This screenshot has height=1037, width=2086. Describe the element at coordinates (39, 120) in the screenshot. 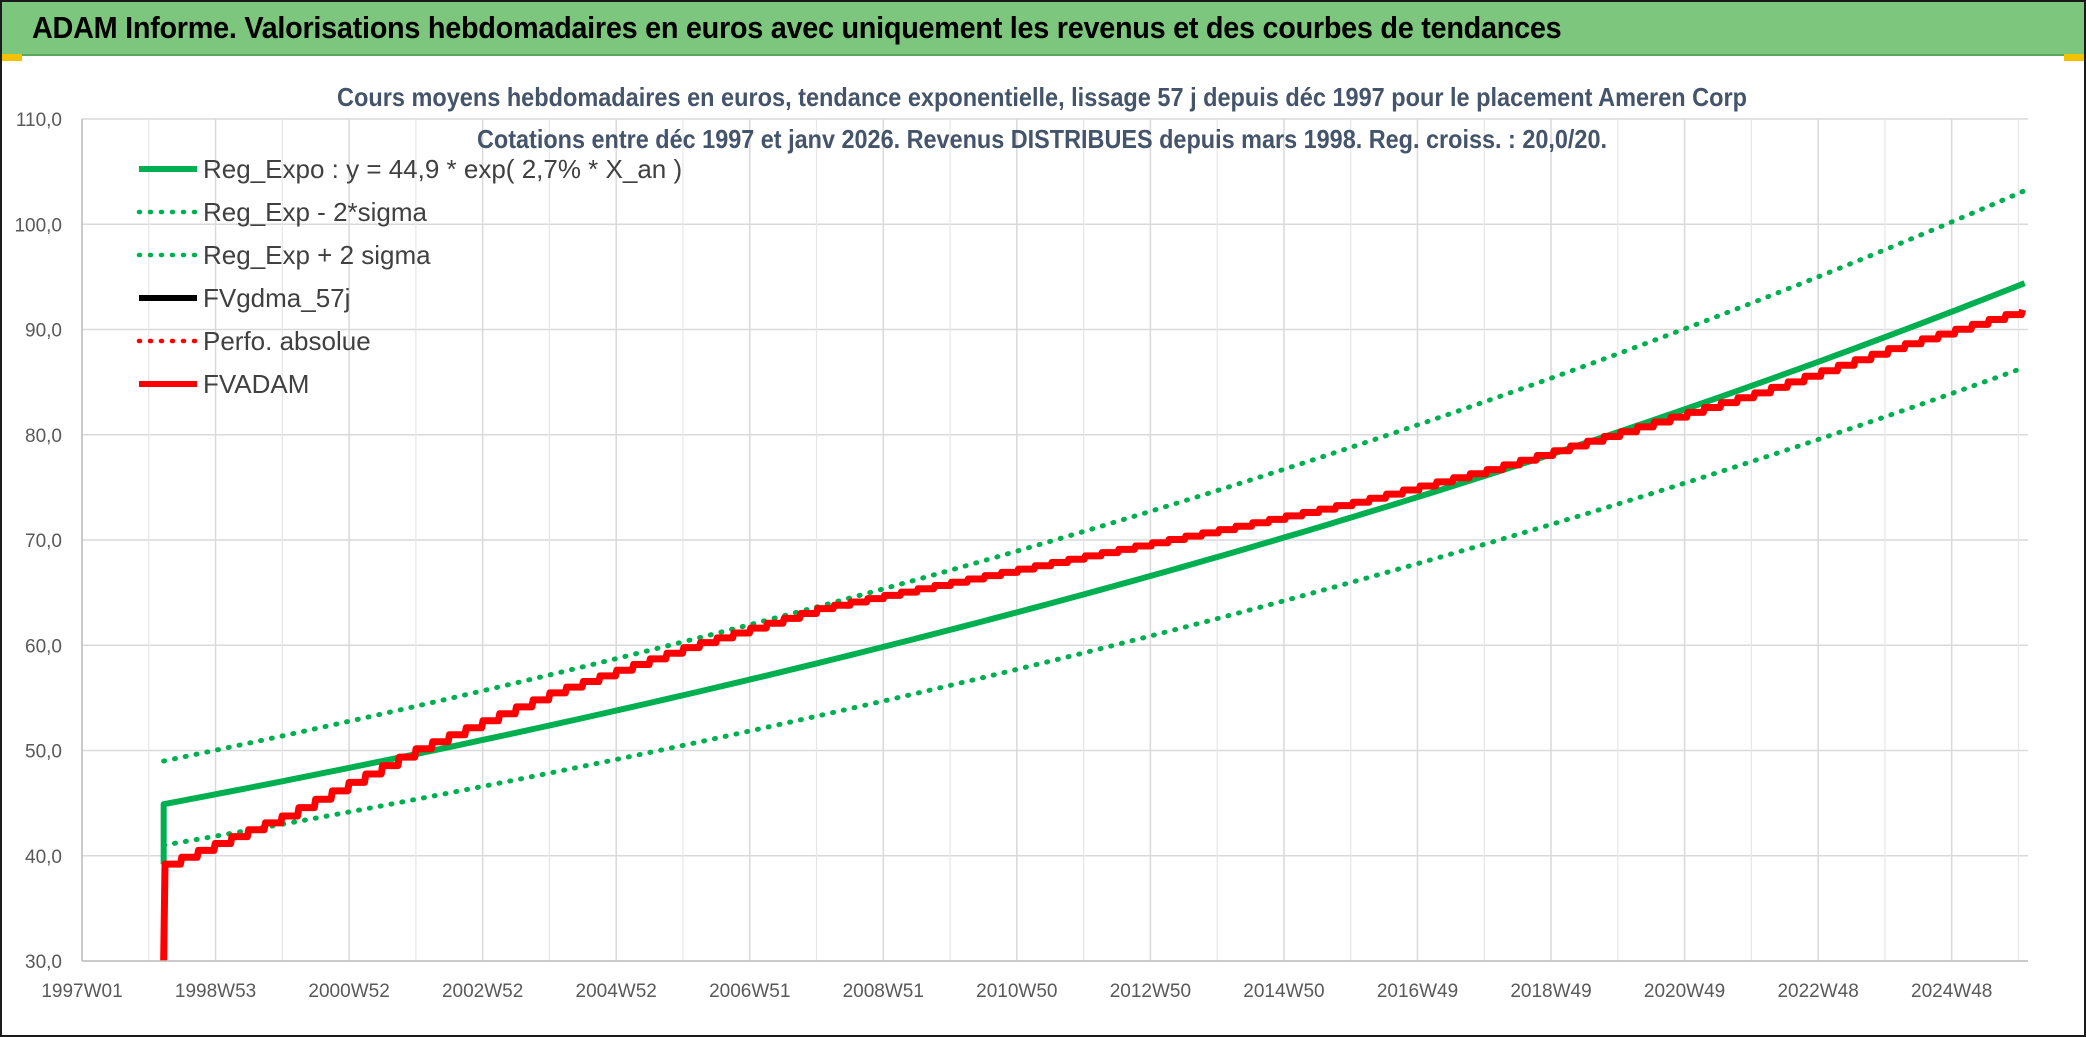

I see `y-tick-label: 110,0` at that location.